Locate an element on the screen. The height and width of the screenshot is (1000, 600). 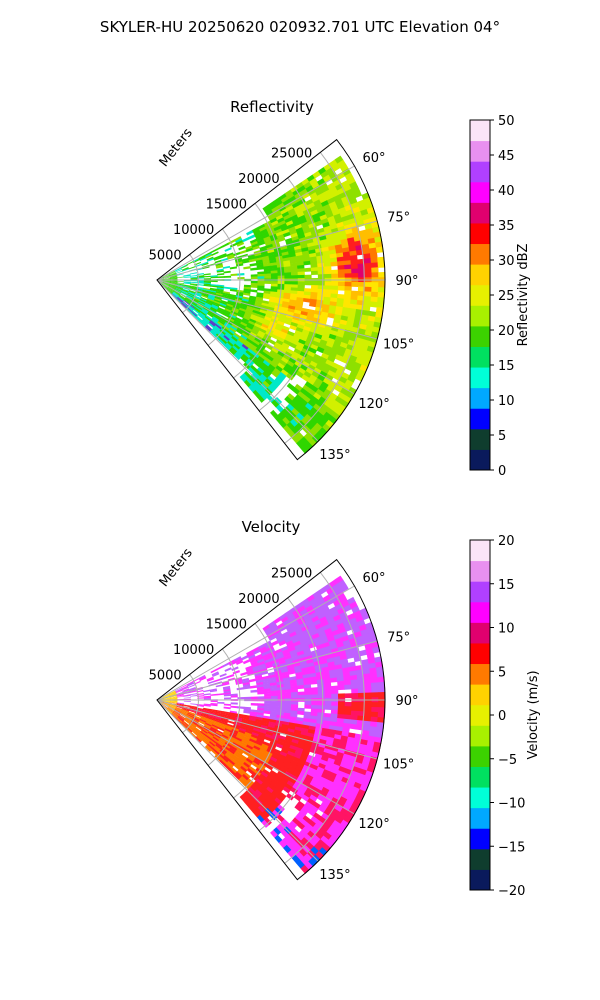
range-ring is located at coordinates (257, 291).